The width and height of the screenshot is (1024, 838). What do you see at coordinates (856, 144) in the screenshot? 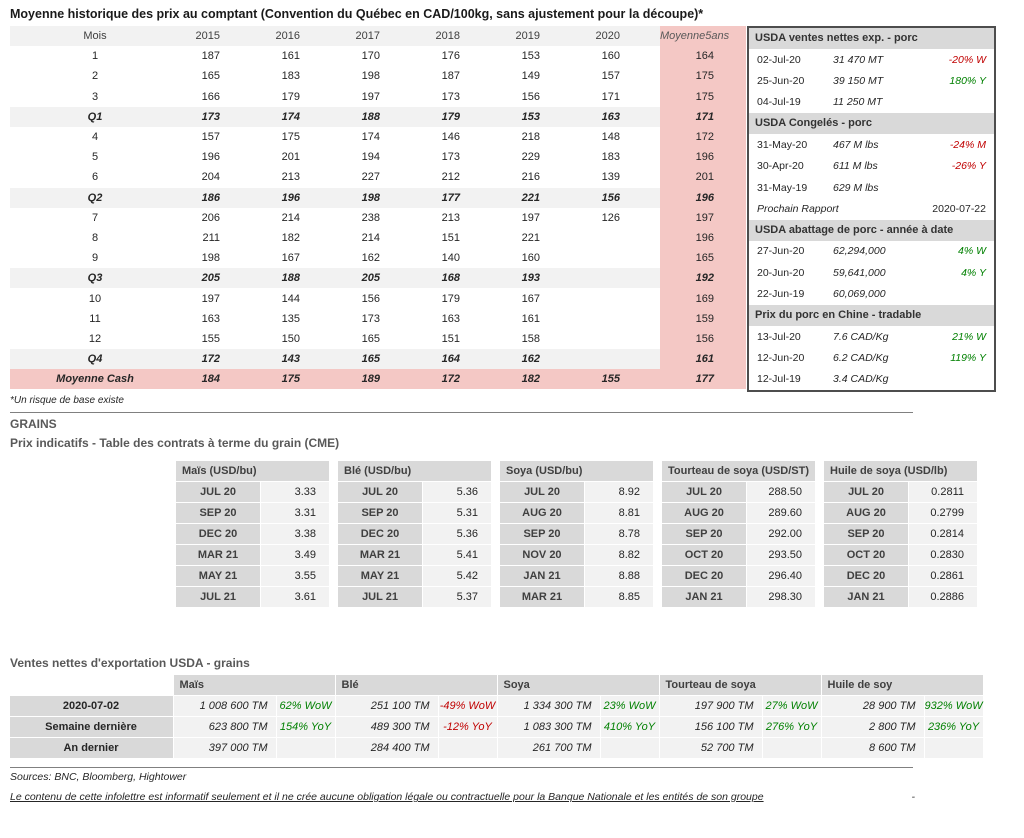
I see `panel-value: 467 M lbs` at bounding box center [856, 144].